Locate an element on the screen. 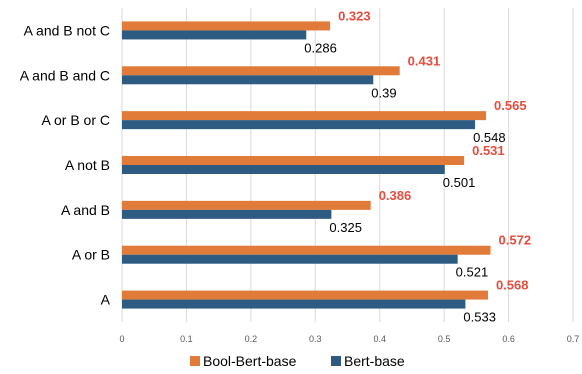  x-tick-label: 0.4 is located at coordinates (379, 339).